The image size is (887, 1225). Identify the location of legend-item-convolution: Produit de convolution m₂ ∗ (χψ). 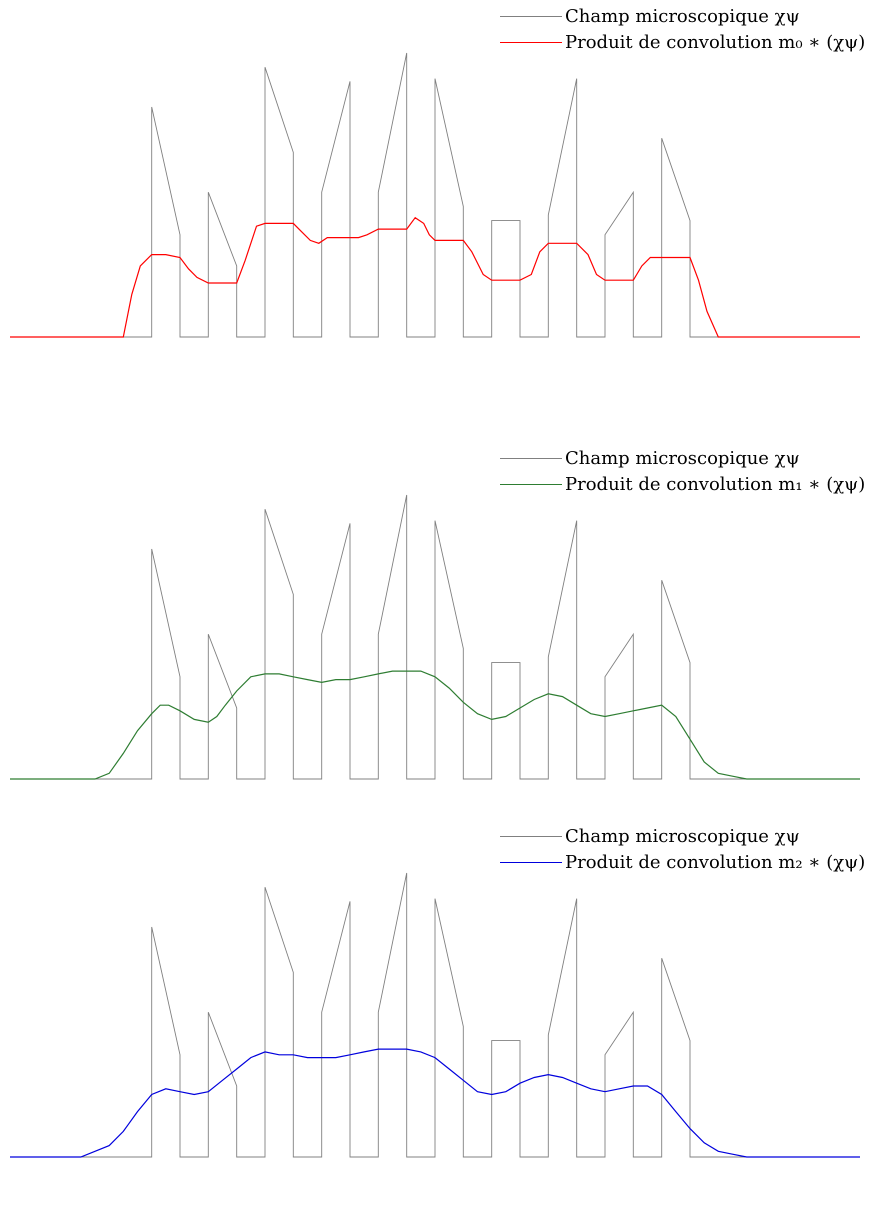
(693, 862).